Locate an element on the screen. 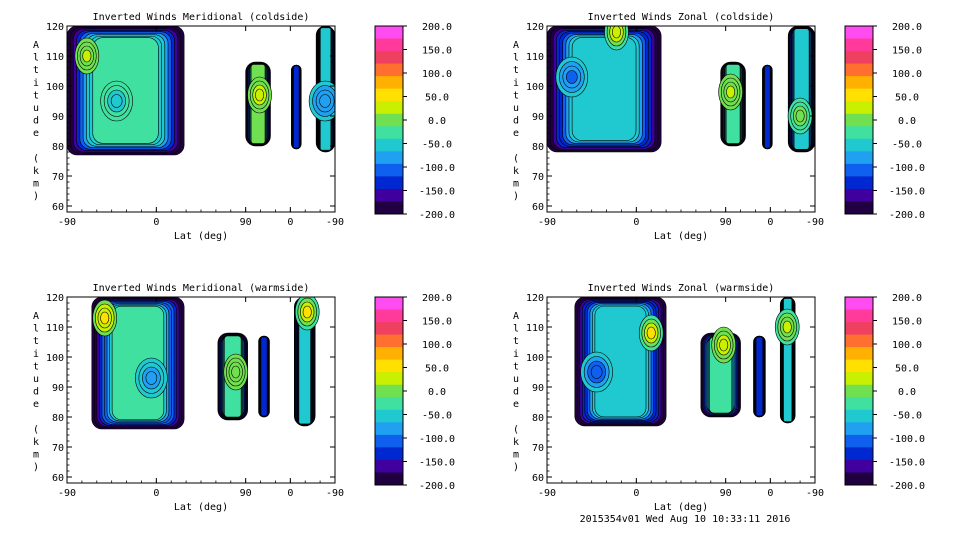 The image size is (960, 540). y-tick-label: 70 is located at coordinates (538, 177).